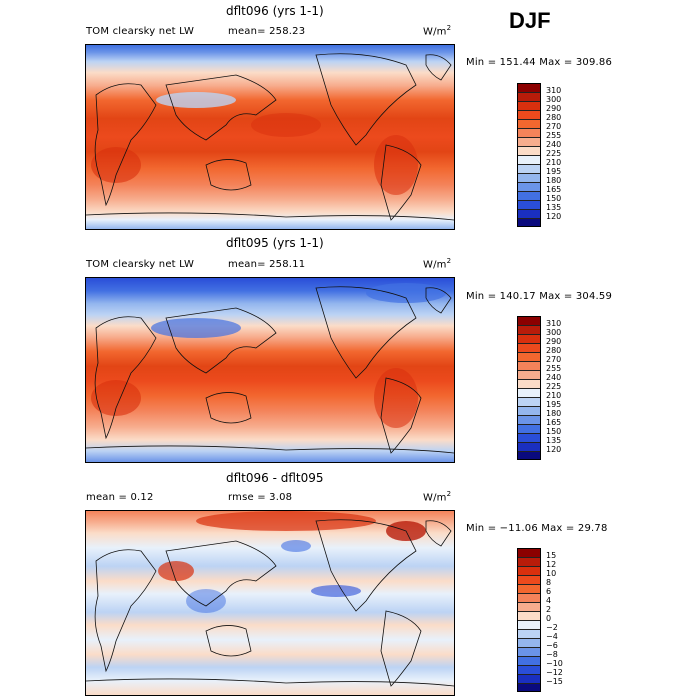  What do you see at coordinates (552, 627) in the screenshot?
I see `colorbar-tick: −2` at bounding box center [552, 627].